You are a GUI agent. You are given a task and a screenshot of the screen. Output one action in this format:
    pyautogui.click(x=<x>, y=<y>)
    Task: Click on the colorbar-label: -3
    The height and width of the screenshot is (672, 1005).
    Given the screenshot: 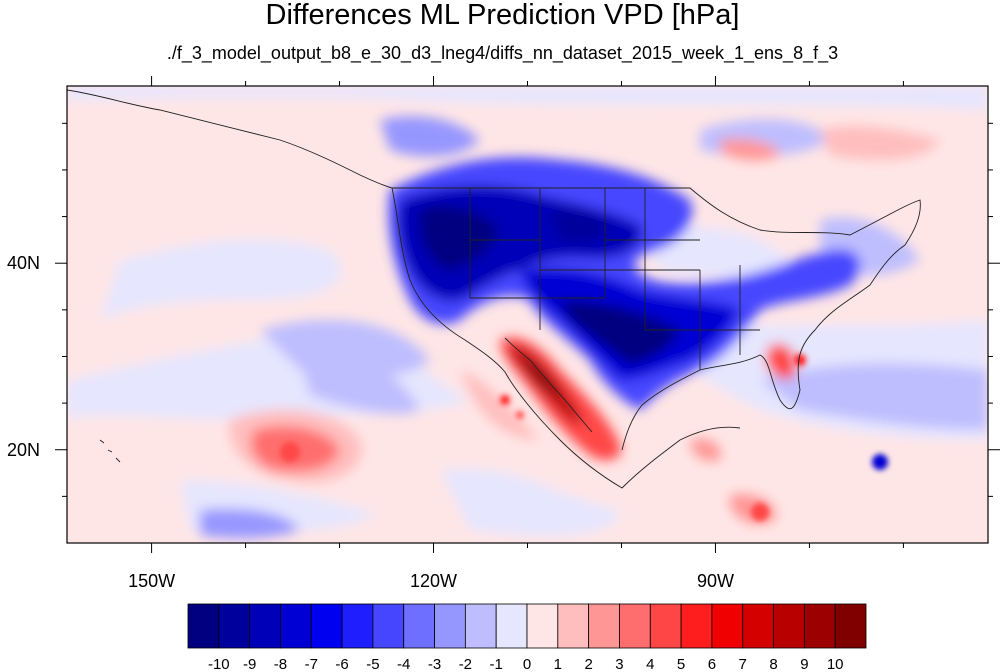 What is the action you would take?
    pyautogui.click(x=434, y=664)
    